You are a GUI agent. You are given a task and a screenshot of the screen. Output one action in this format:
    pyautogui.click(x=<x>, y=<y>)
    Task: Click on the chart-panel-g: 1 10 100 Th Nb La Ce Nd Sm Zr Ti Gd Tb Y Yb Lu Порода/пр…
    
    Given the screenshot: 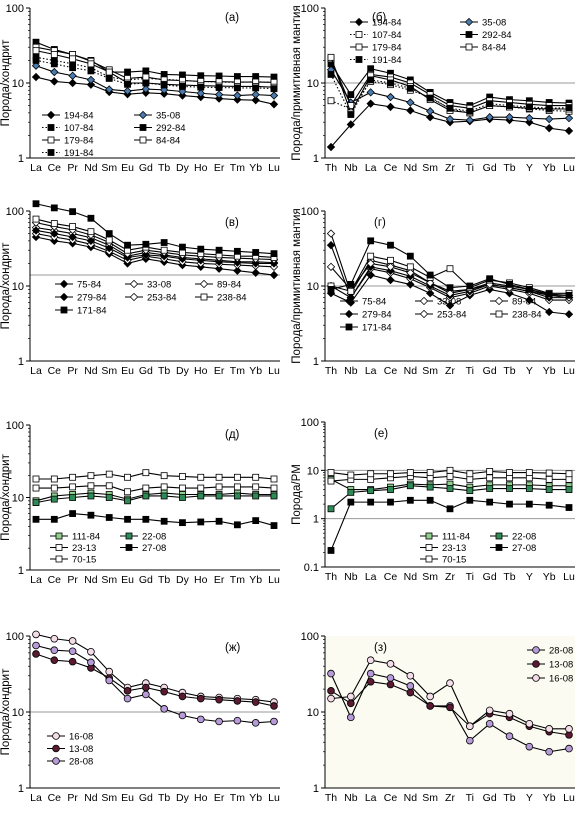 What is the action you would take?
    pyautogui.click(x=433, y=291)
    